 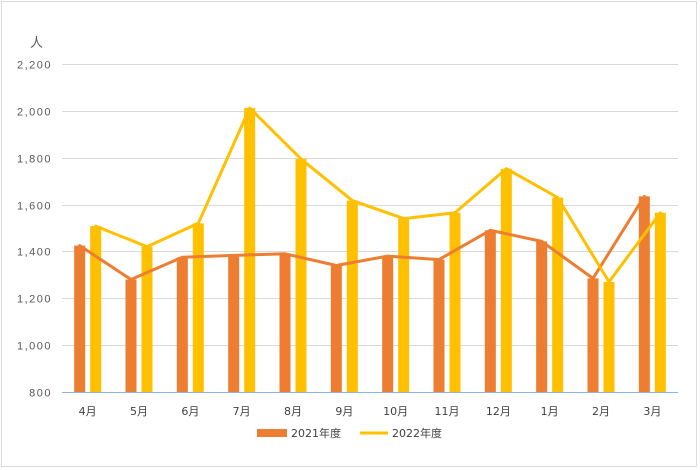 I want to click on y-tick-label: 2,200, so click(x=34, y=66).